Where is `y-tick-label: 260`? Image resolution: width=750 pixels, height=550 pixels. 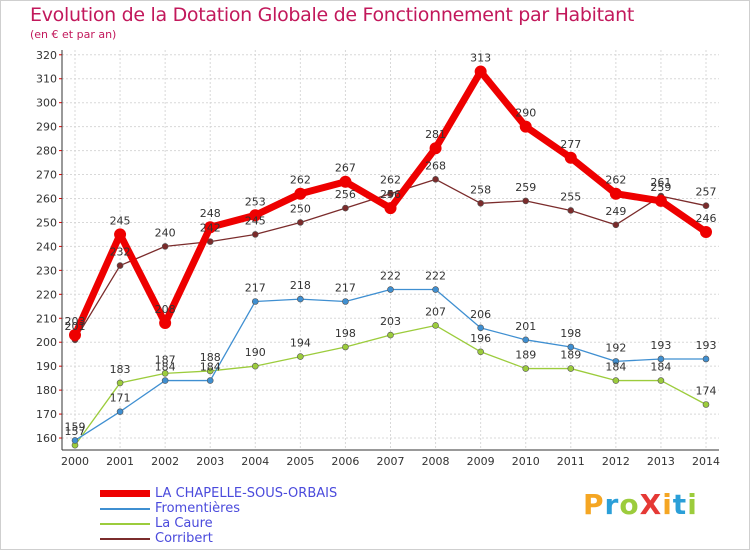
y-tick-label: 260 is located at coordinates (46, 199).